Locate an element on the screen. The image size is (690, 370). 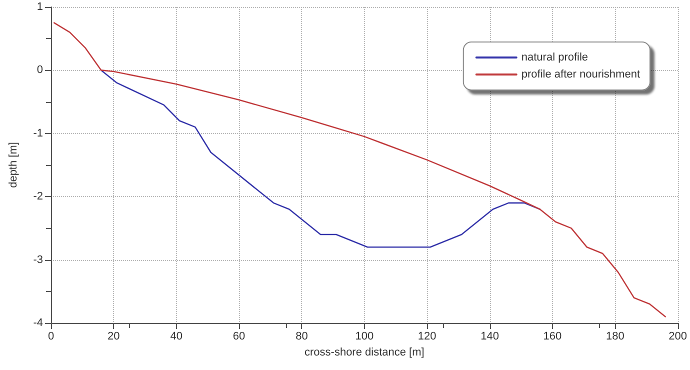
x-tick-label: 120 is located at coordinates (427, 336).